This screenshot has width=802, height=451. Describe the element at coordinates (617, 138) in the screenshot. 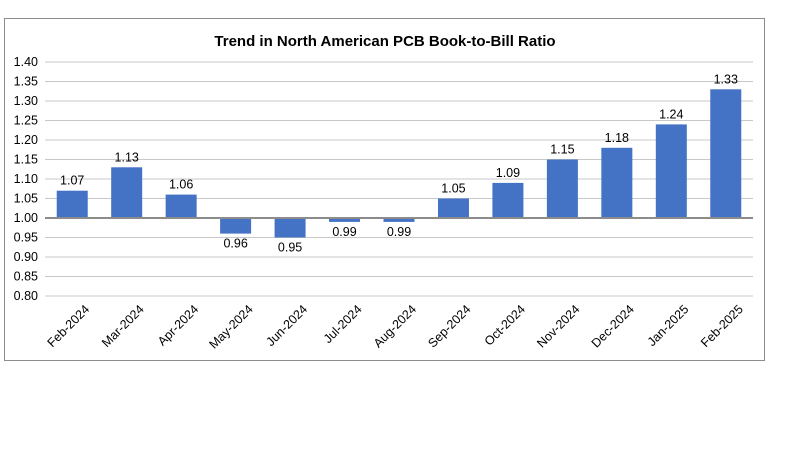

I see `data-label: 1.18` at that location.